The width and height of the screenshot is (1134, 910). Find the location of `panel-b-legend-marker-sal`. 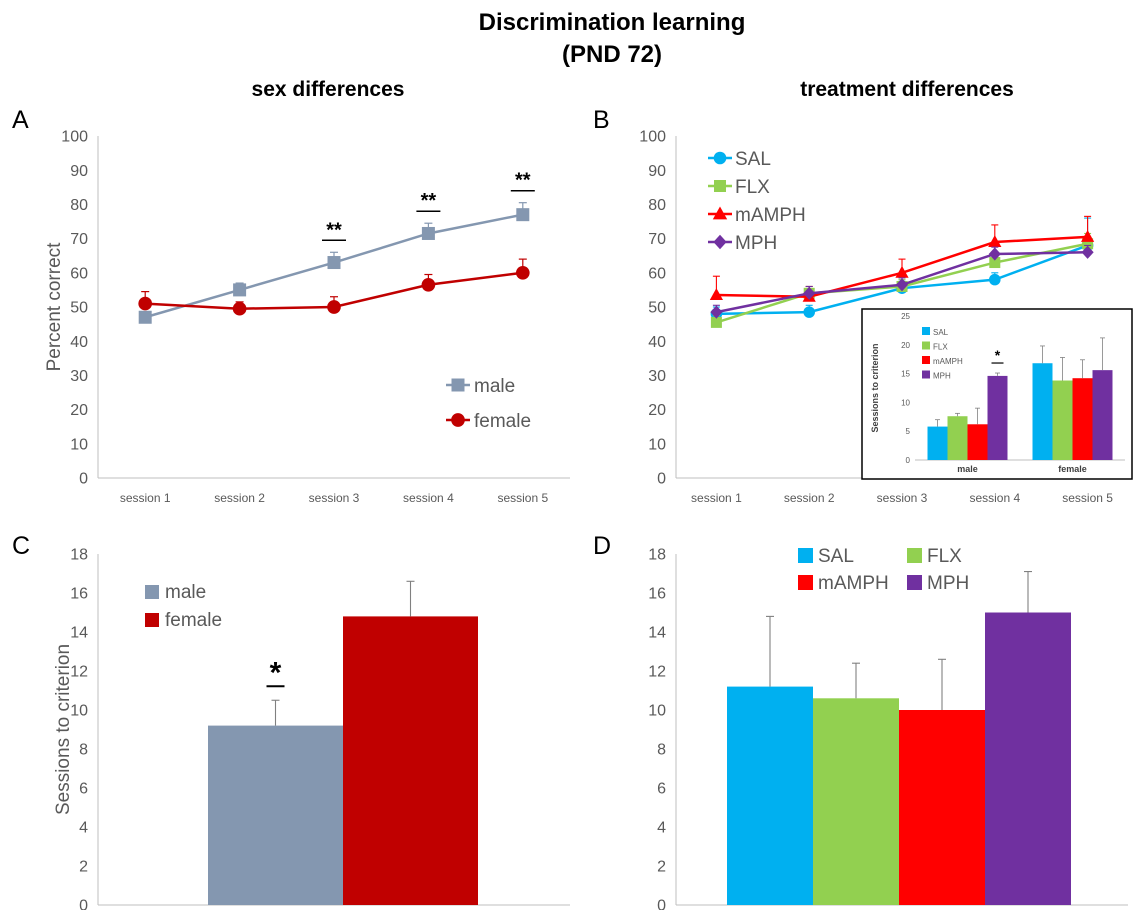

panel-b-legend-marker-sal is located at coordinates (720, 158).